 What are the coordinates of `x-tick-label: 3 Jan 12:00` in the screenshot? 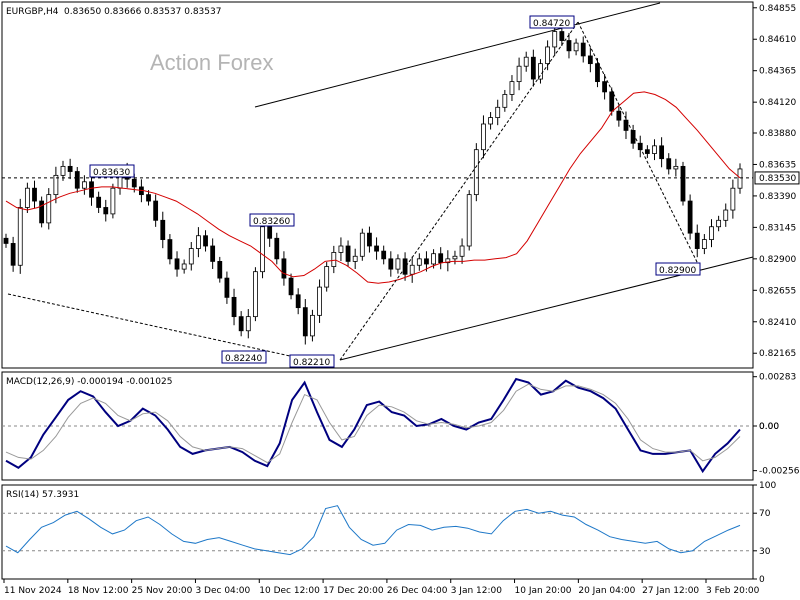 It's located at (477, 591).